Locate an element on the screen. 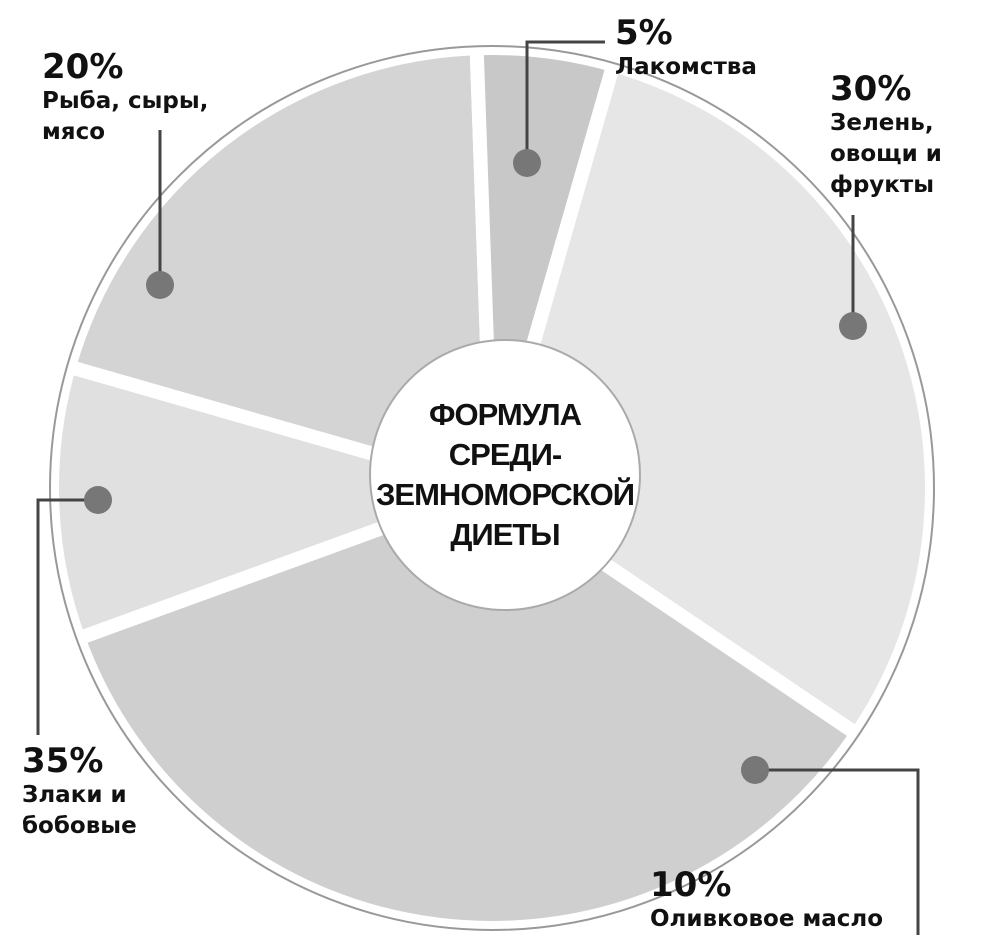  slice-label: 5% Лакомства is located at coordinates (715, 48).